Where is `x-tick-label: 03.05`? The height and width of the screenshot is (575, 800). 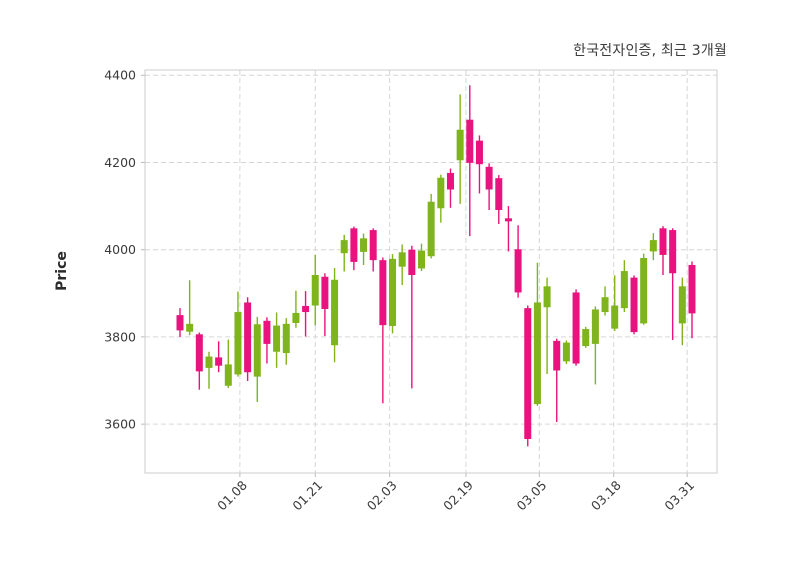 x-tick-label: 03.05 is located at coordinates (532, 496).